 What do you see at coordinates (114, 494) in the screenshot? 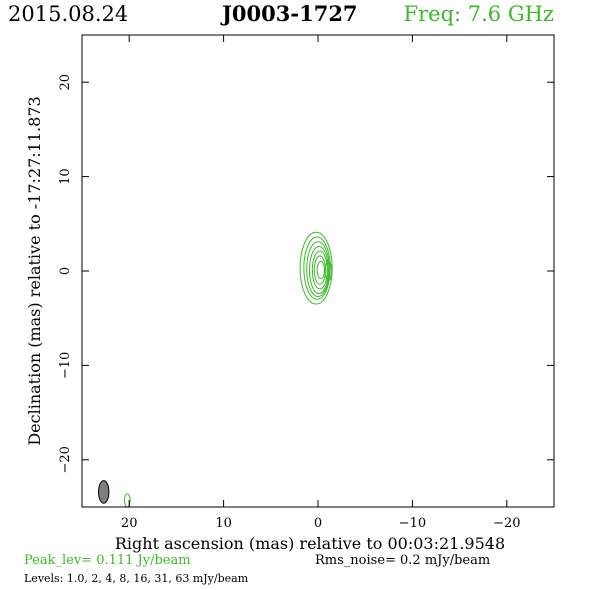
I see `beam-group` at bounding box center [114, 494].